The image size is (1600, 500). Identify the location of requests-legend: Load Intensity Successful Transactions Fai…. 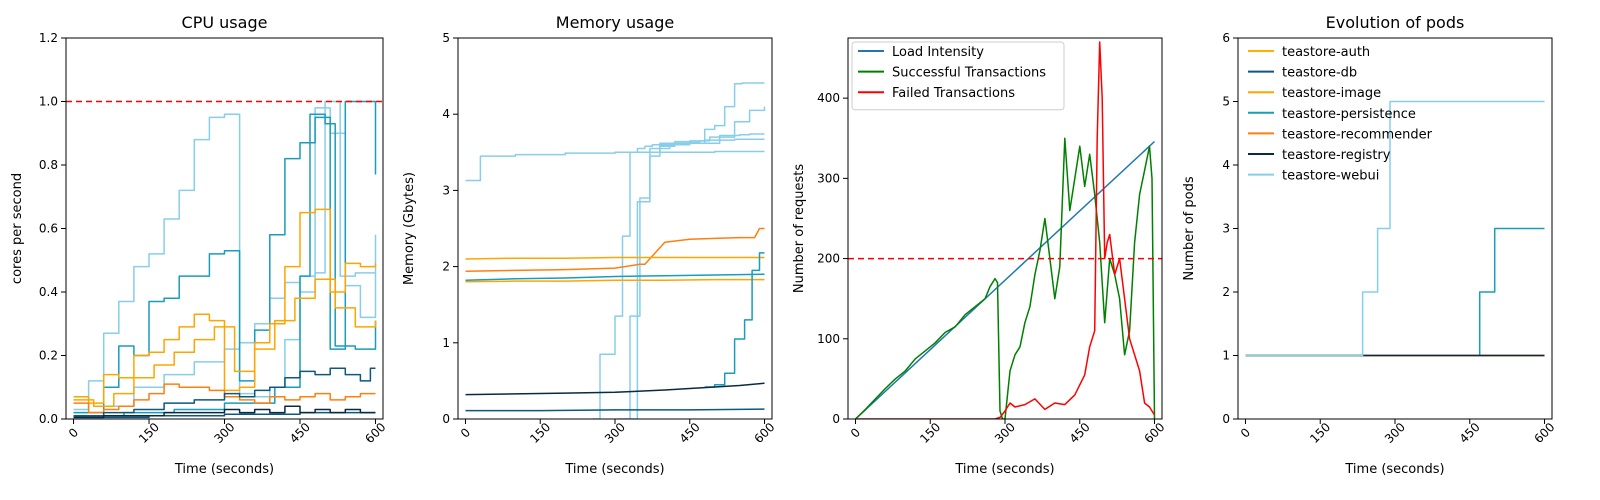
(958, 76).